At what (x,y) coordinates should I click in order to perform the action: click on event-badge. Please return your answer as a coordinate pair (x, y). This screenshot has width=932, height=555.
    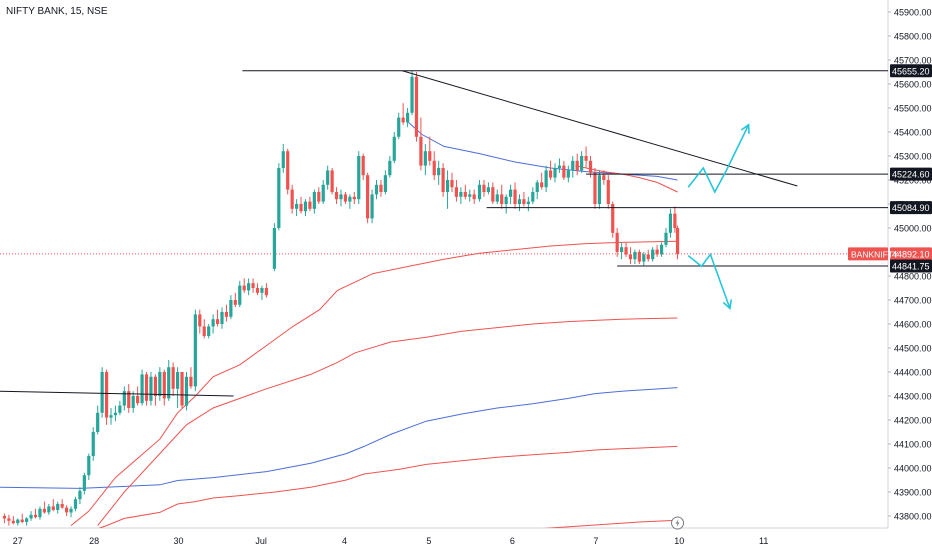
    Looking at the image, I should click on (678, 523).